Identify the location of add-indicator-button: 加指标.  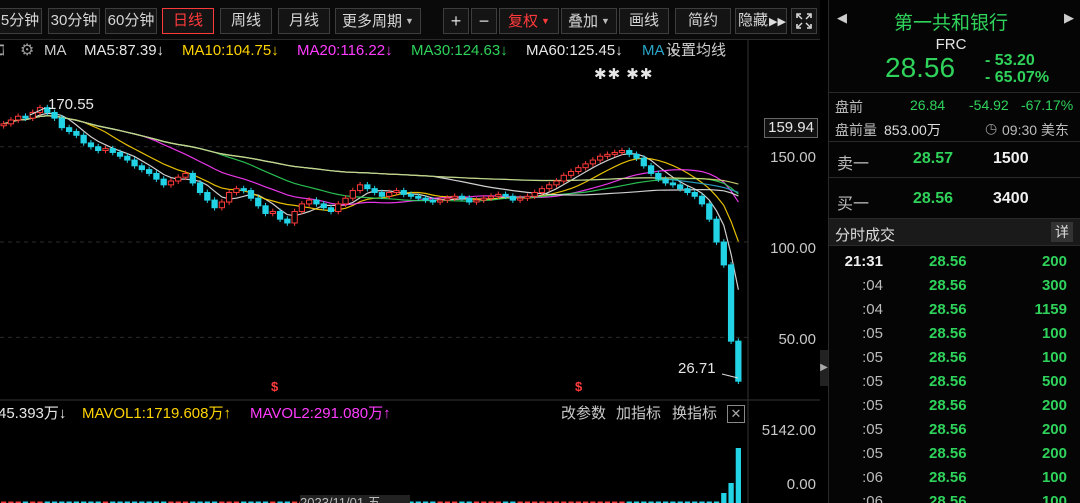
(639, 413).